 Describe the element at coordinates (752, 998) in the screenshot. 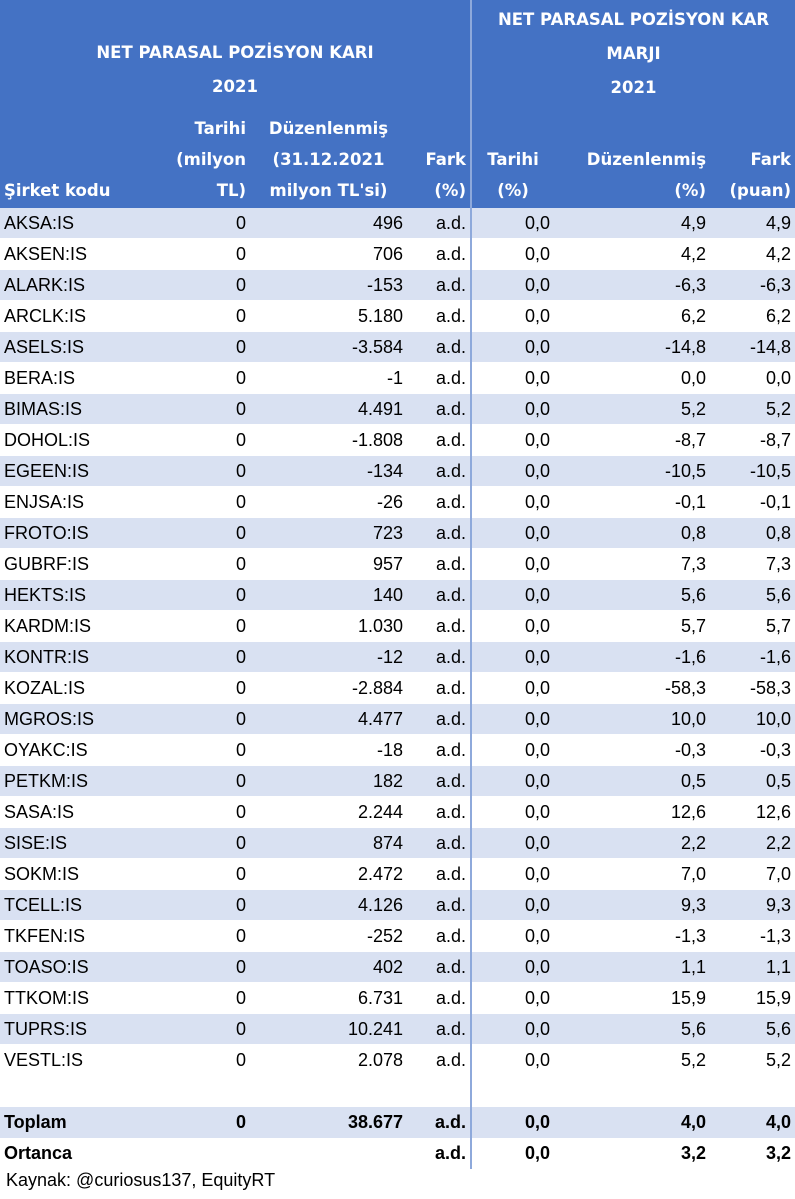

I see `cell-col-6: 15,9` at that location.